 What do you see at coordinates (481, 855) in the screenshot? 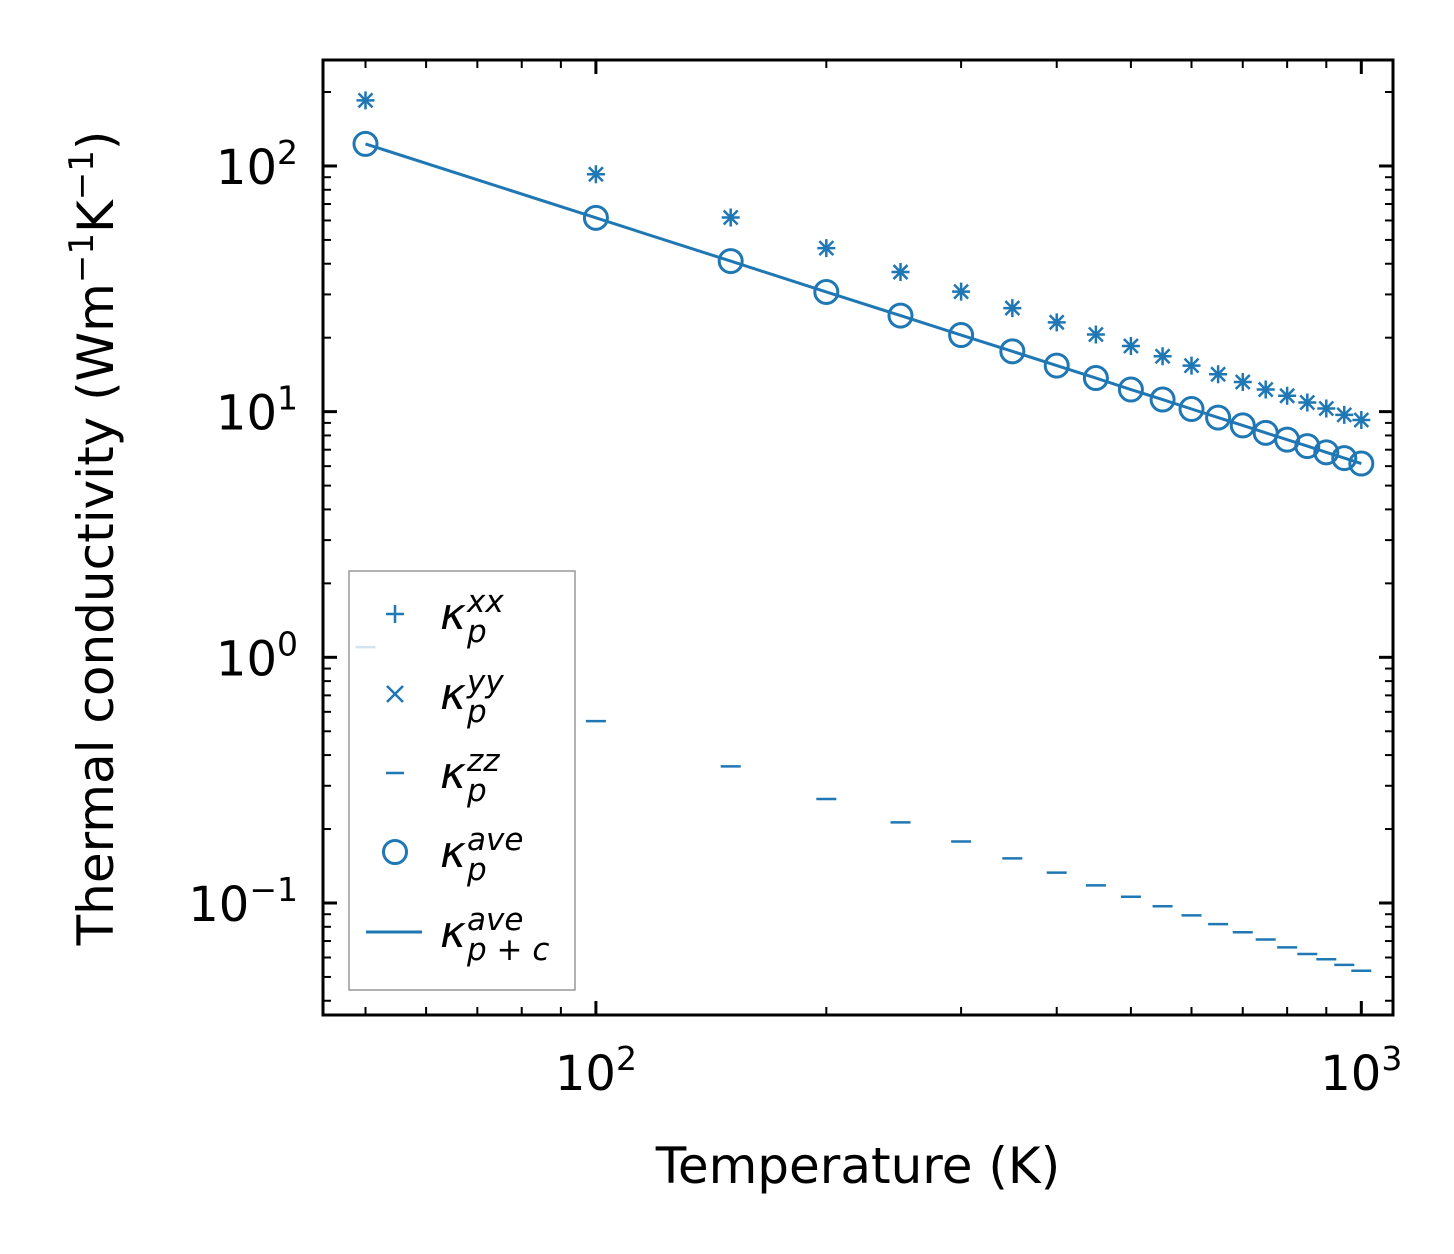
I see `legend-label: κave p` at bounding box center [481, 855].